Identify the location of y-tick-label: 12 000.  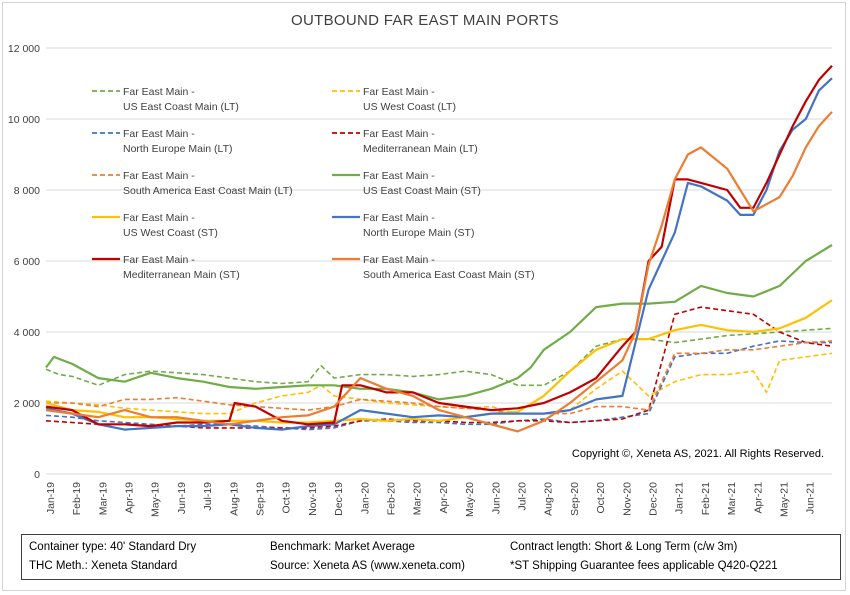
(24, 49).